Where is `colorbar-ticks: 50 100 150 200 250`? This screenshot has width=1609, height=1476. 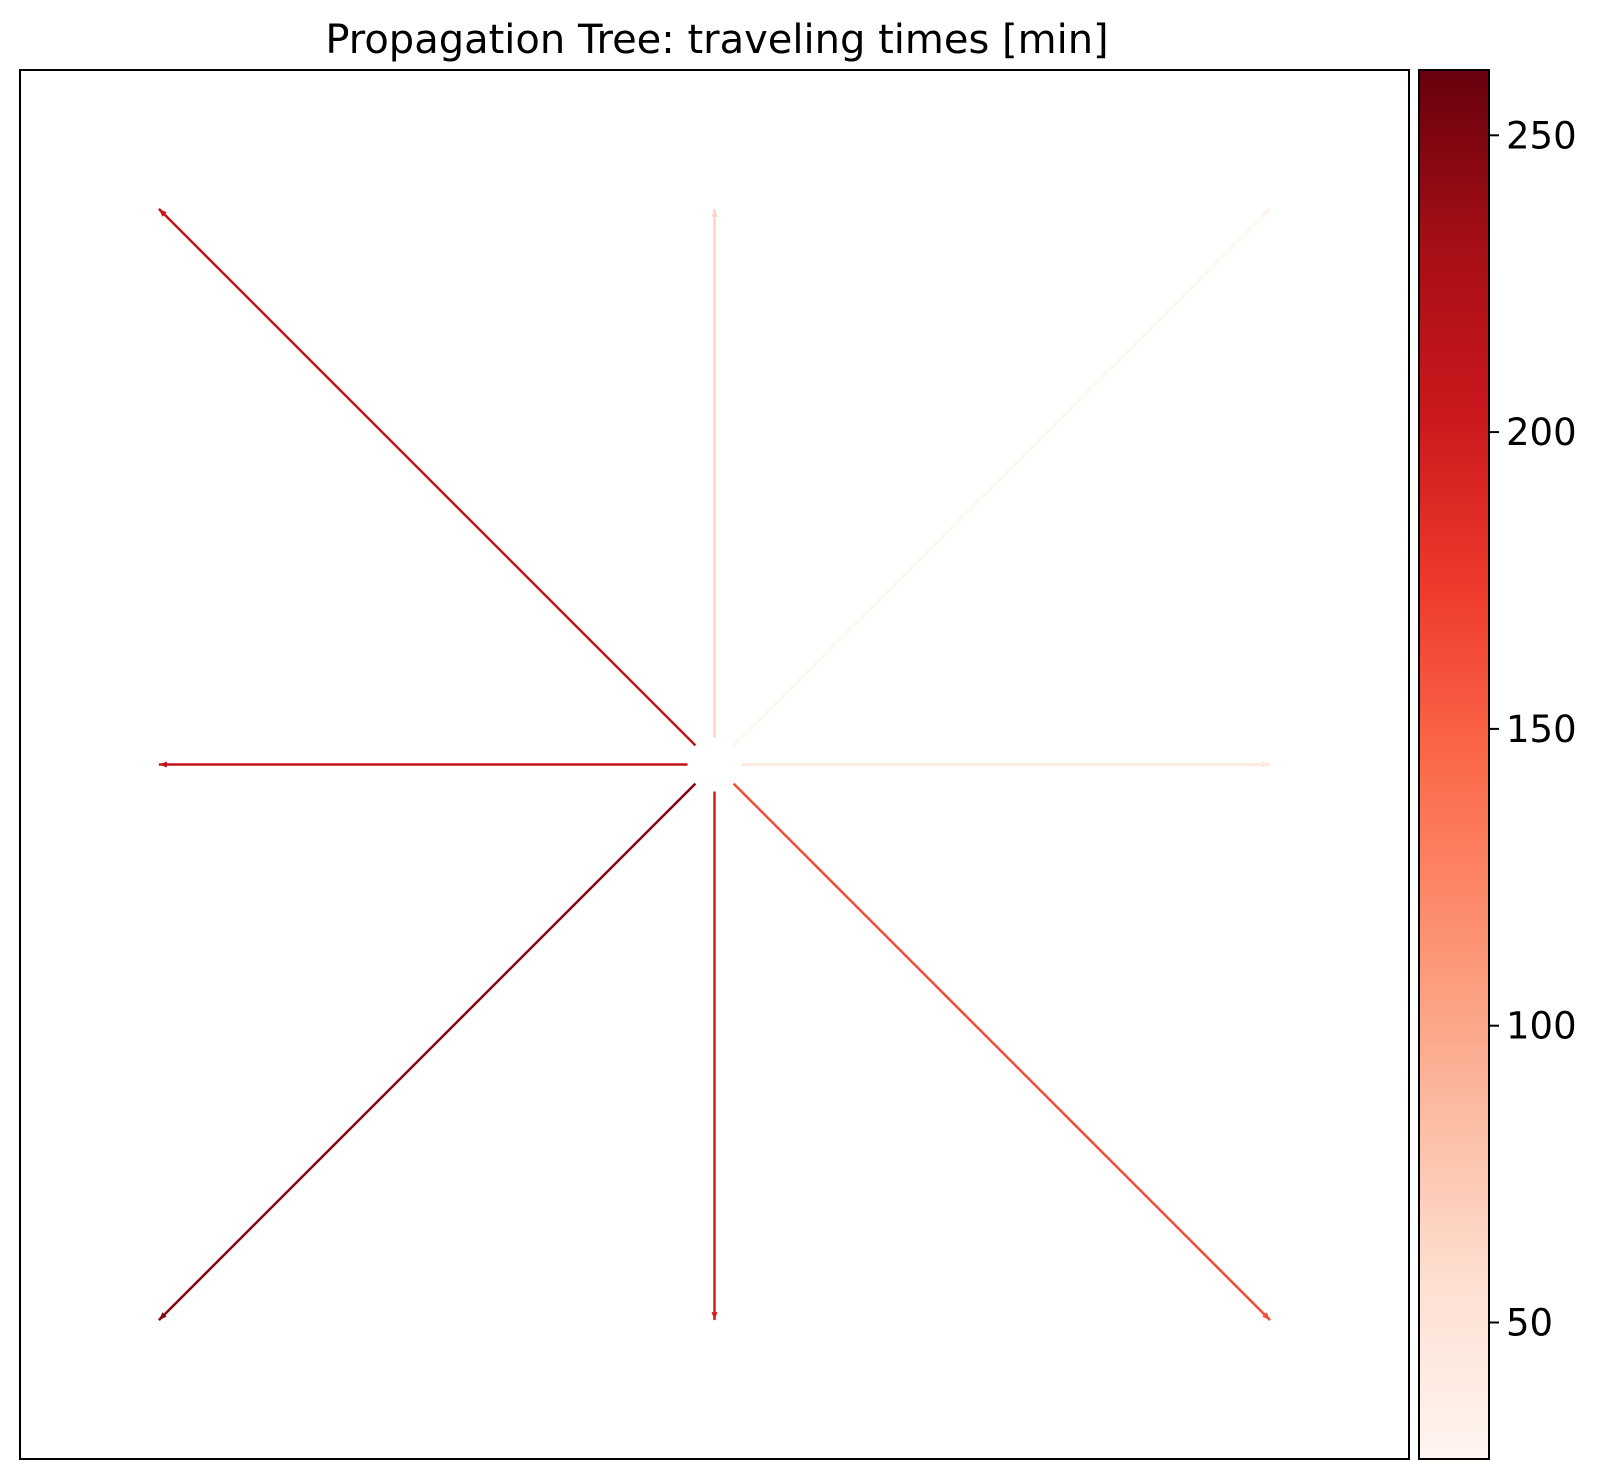
colorbar-ticks: 50 100 150 200 250 is located at coordinates (1533, 729).